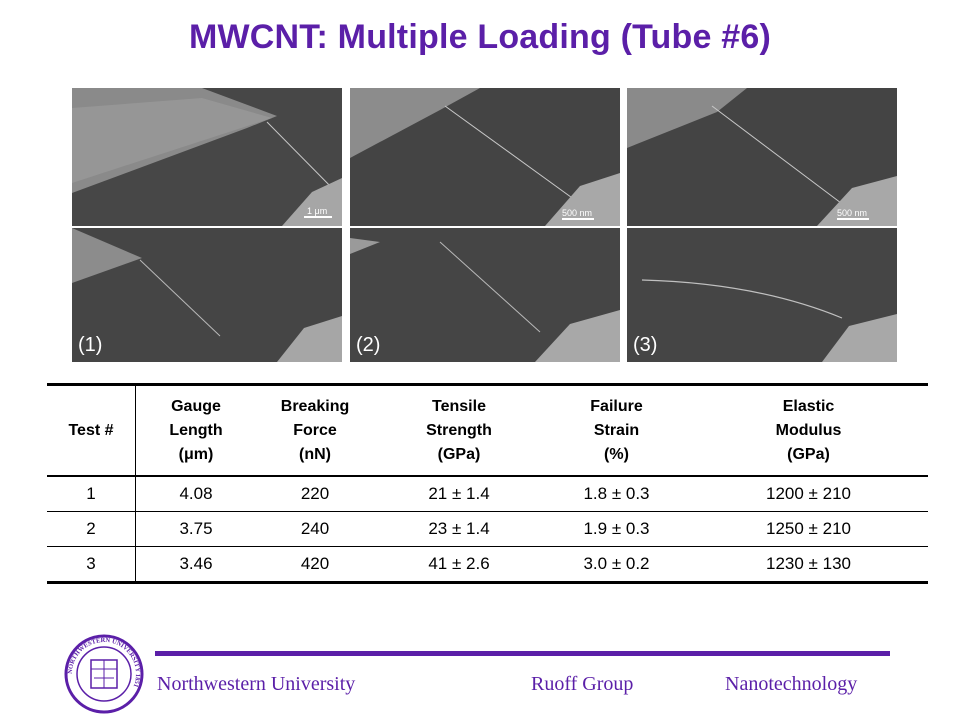 The width and height of the screenshot is (960, 720). Describe the element at coordinates (808, 565) in the screenshot. I see `cell-elastic-modulus: 1230 ± 130` at that location.